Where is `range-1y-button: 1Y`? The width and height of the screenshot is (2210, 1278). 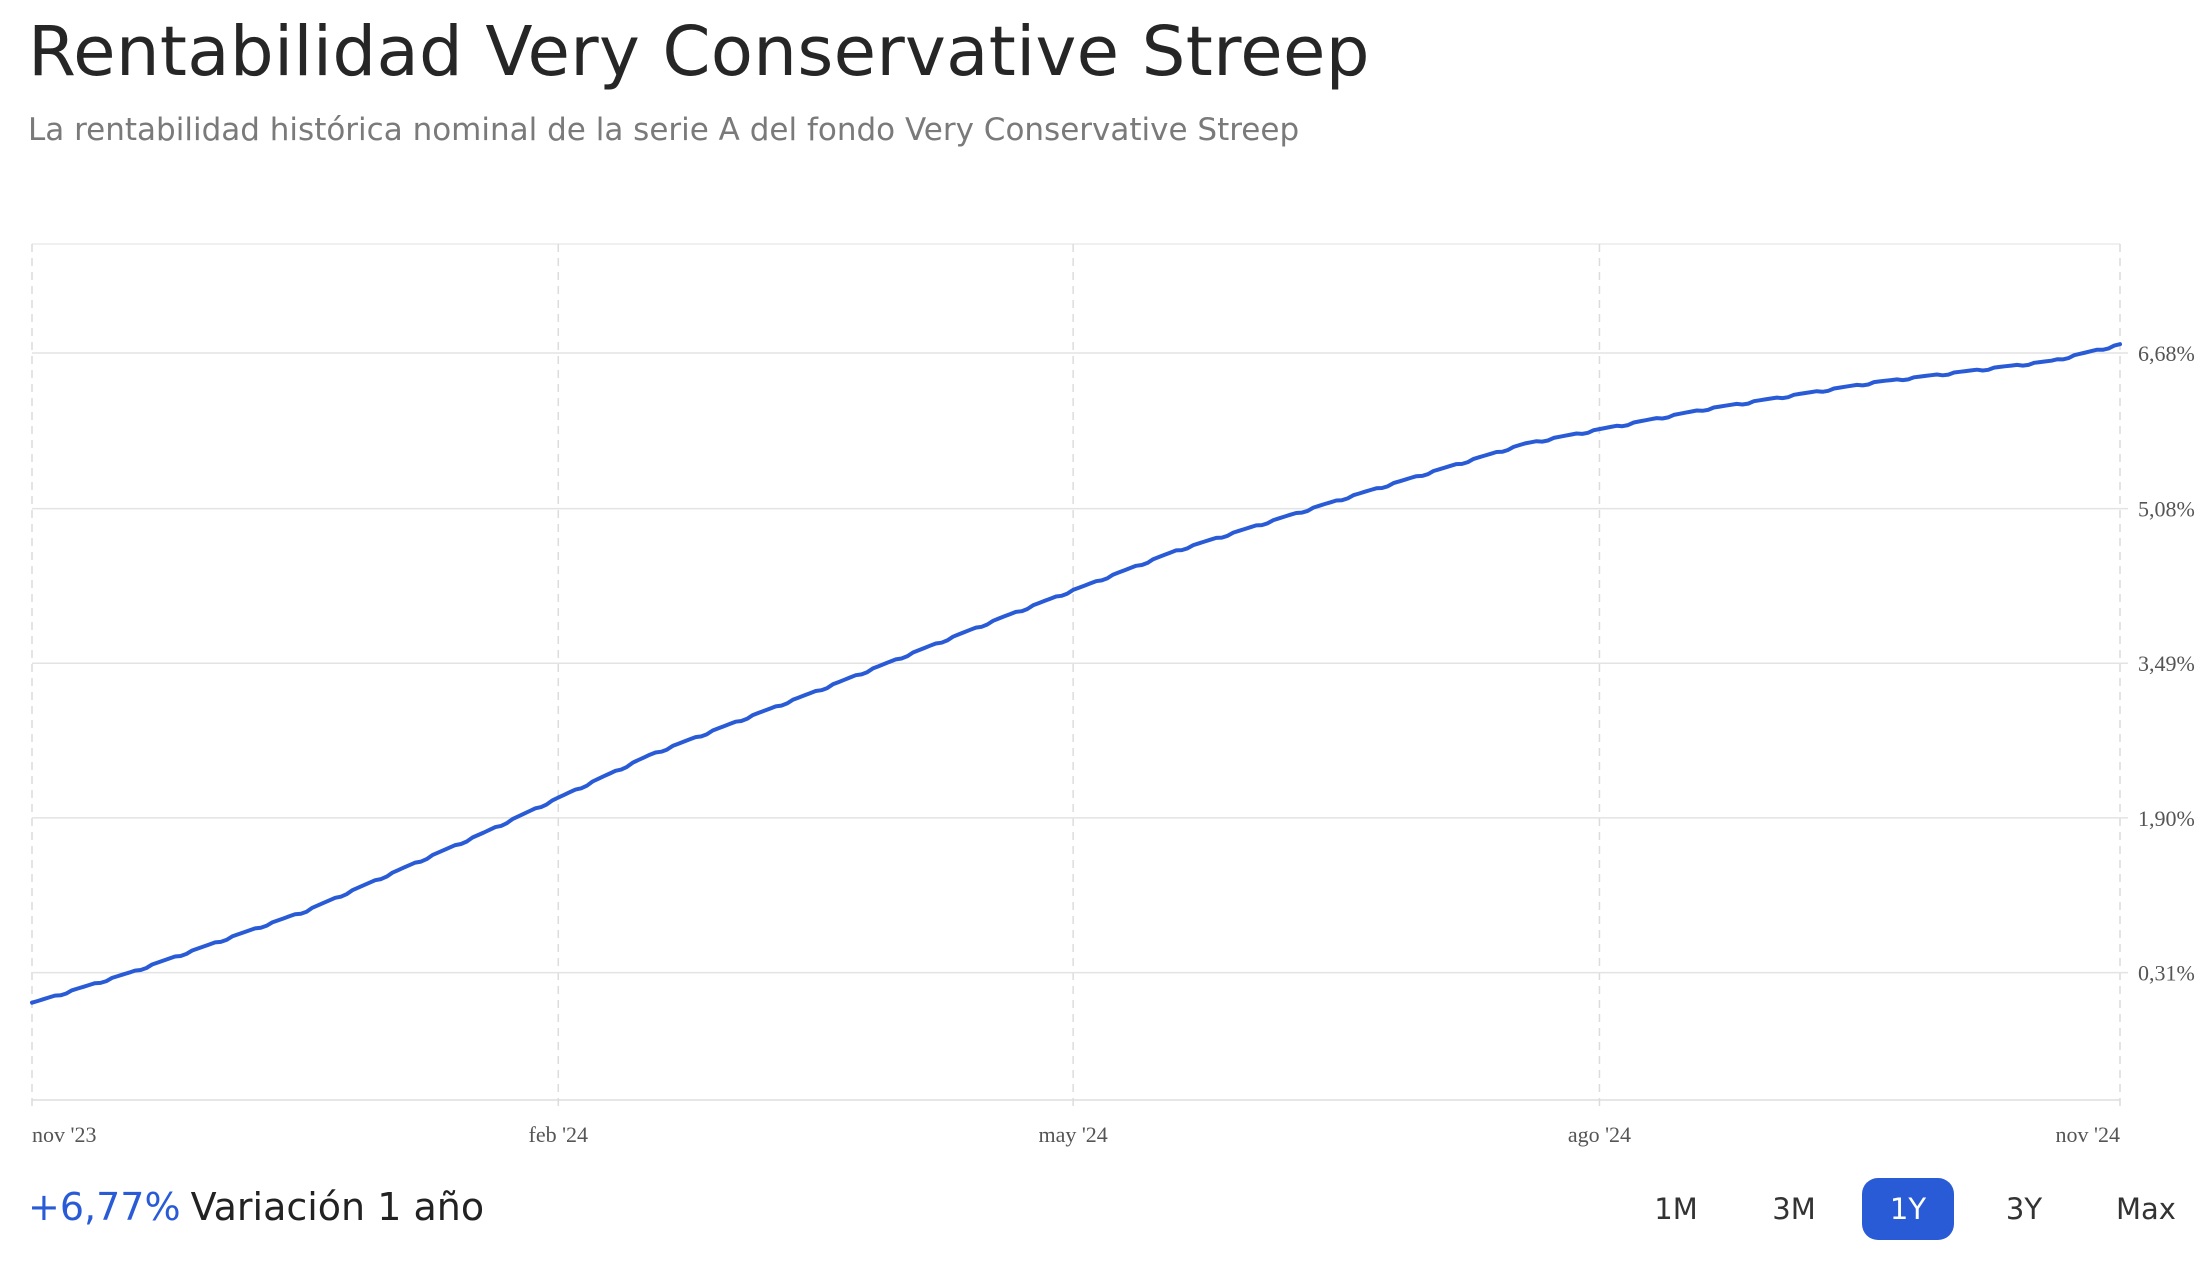 range-1y-button: 1Y is located at coordinates (1908, 1209).